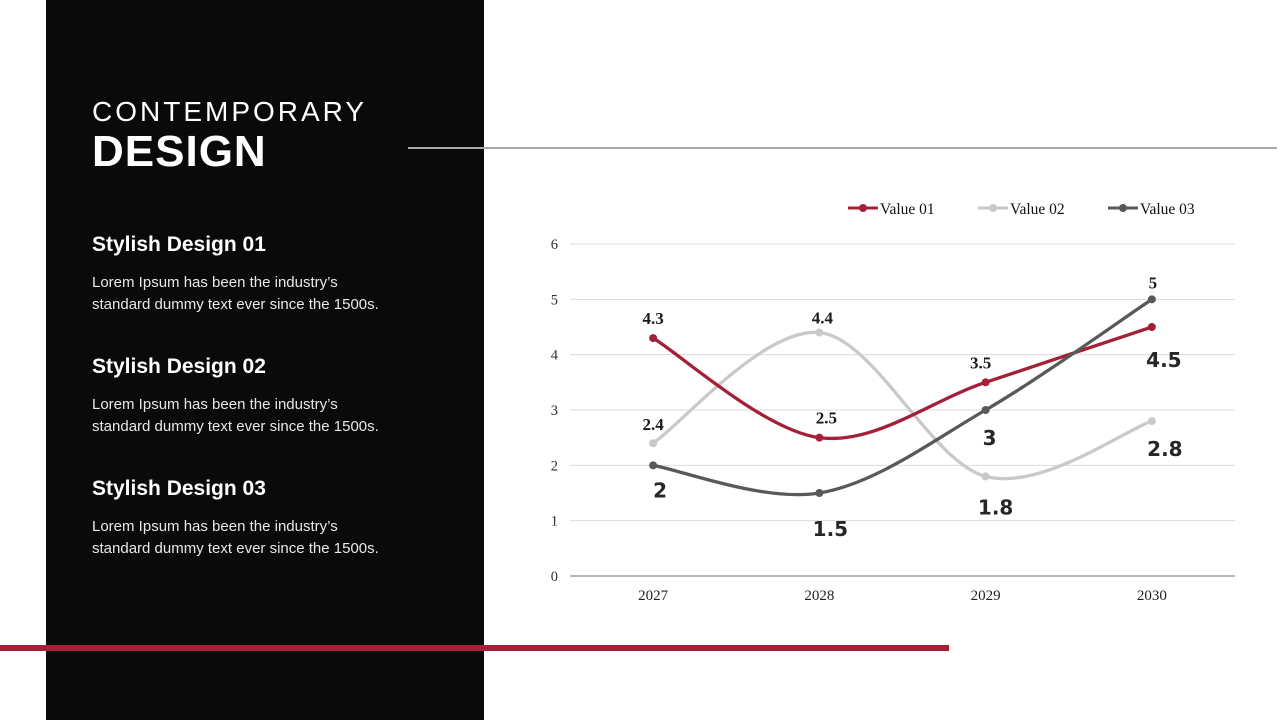  What do you see at coordinates (179, 366) in the screenshot?
I see `section-2-heading: Stylish Design 02` at bounding box center [179, 366].